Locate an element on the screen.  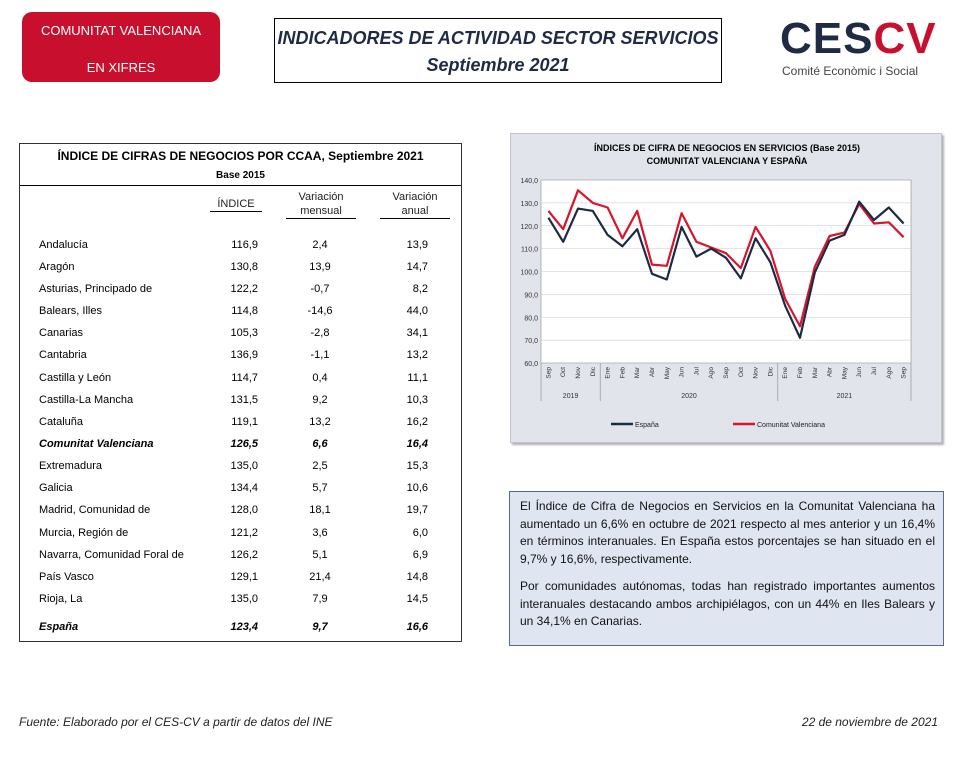
monthly-change: -14,6 is located at coordinates (320, 311).